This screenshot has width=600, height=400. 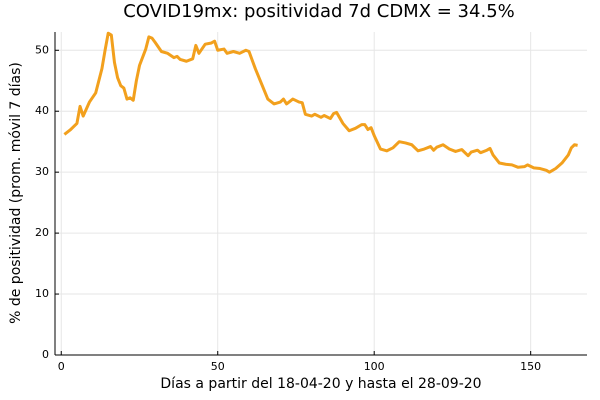 What do you see at coordinates (530, 366) in the screenshot?
I see `x-tick-label: 150` at bounding box center [530, 366].